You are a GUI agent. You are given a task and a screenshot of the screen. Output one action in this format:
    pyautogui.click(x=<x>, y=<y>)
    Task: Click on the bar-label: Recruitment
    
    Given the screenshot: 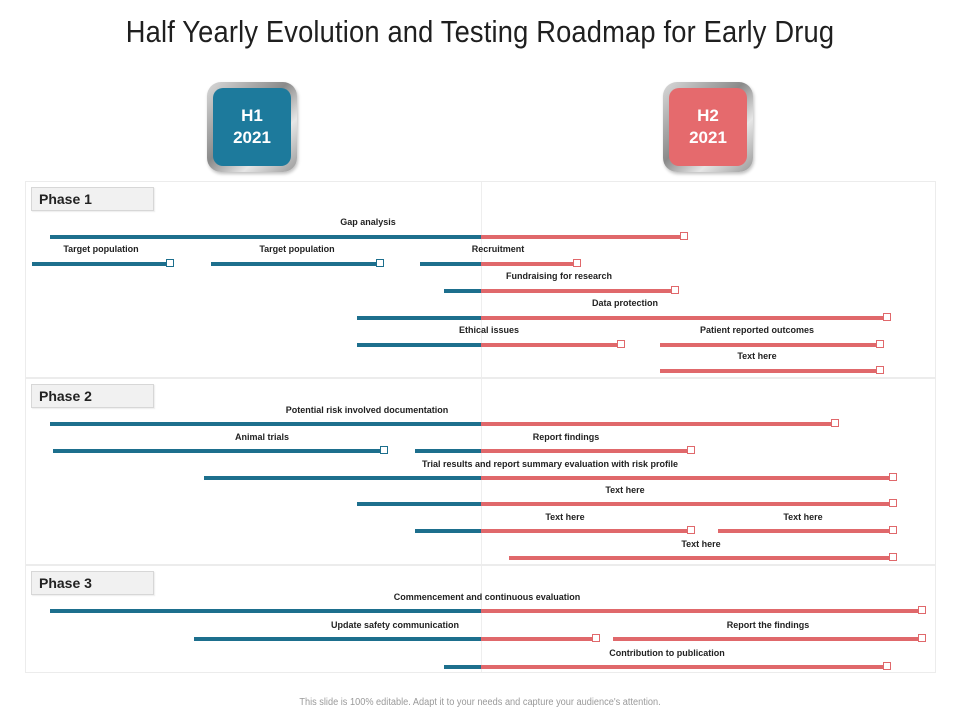 What is the action you would take?
    pyautogui.click(x=498, y=249)
    